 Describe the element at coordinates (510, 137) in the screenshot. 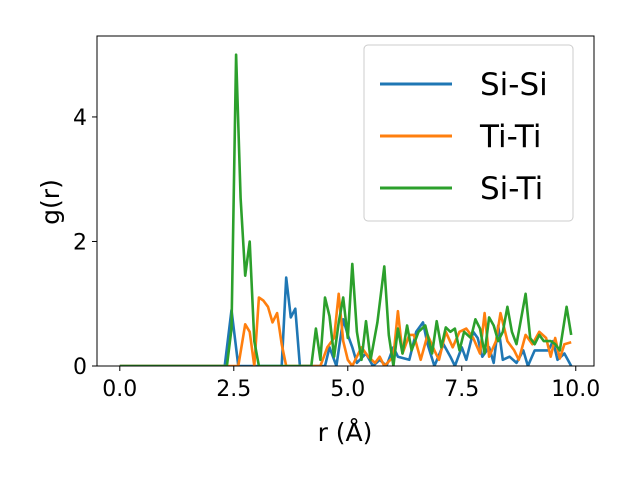

I see `legend-label: Ti-Ti` at that location.